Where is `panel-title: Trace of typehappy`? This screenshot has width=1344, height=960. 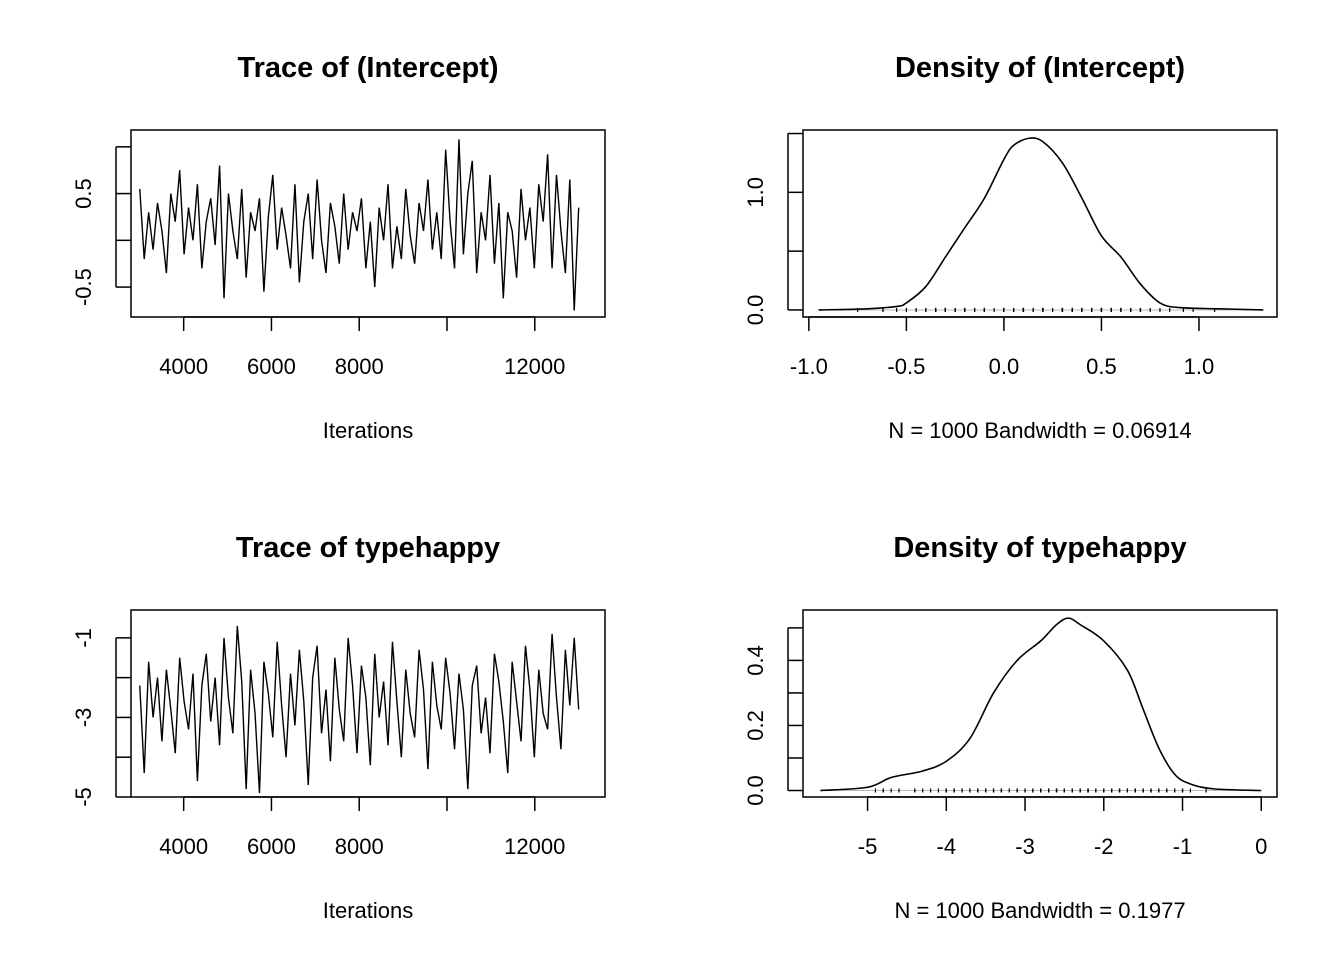
panel-title: Trace of typehappy is located at coordinates (368, 548).